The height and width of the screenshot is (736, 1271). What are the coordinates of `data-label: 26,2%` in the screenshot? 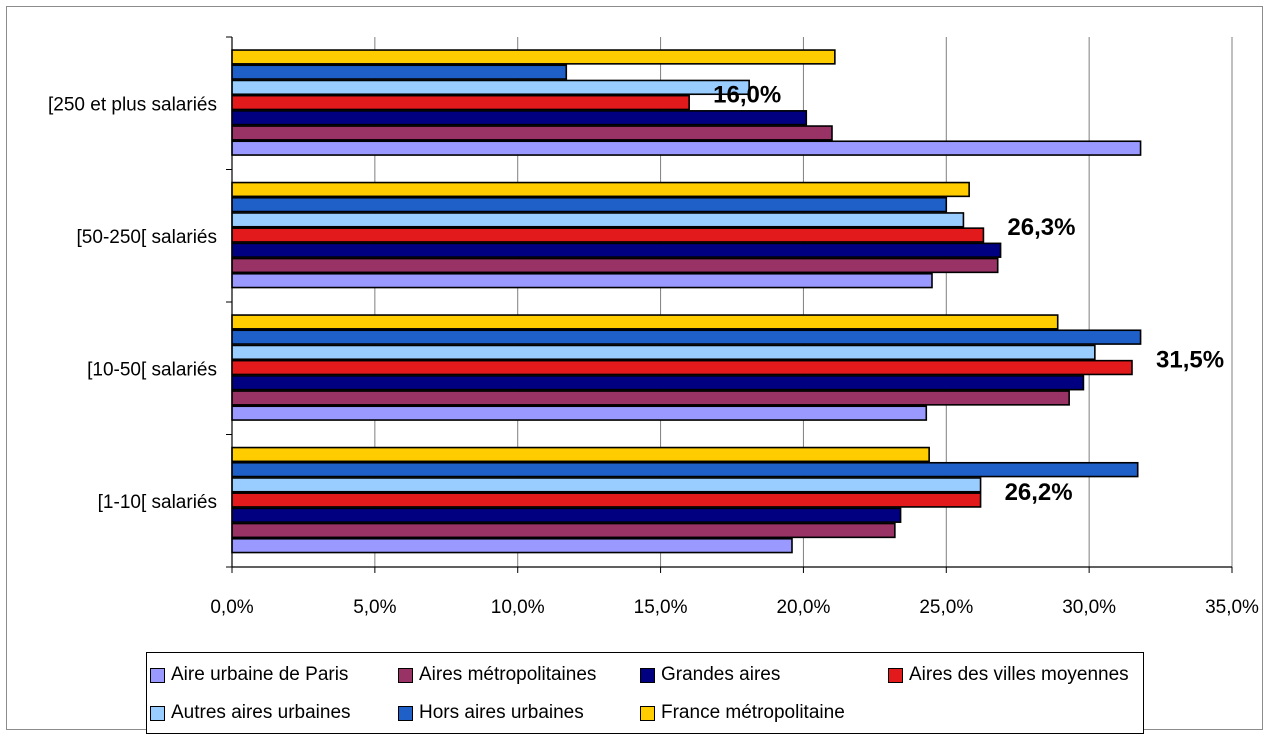 It's located at (1039, 492).